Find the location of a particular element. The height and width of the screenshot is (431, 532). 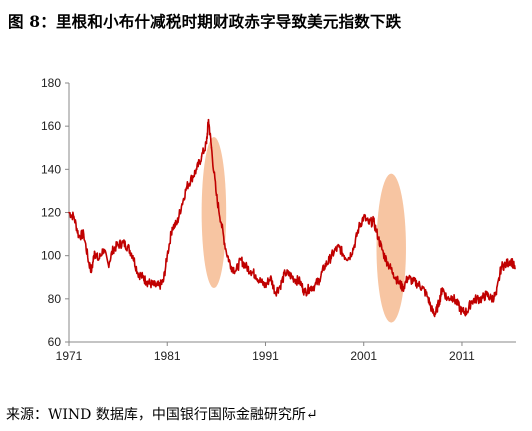

x-tick-label: 1971 is located at coordinates (69, 356).